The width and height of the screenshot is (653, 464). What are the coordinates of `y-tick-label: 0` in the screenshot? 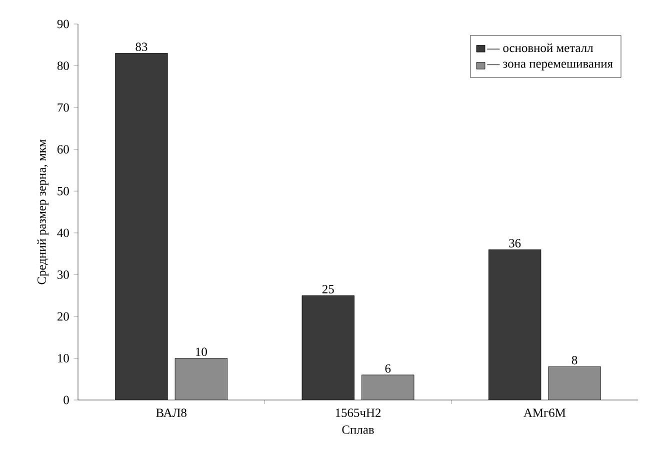 It's located at (66, 400).